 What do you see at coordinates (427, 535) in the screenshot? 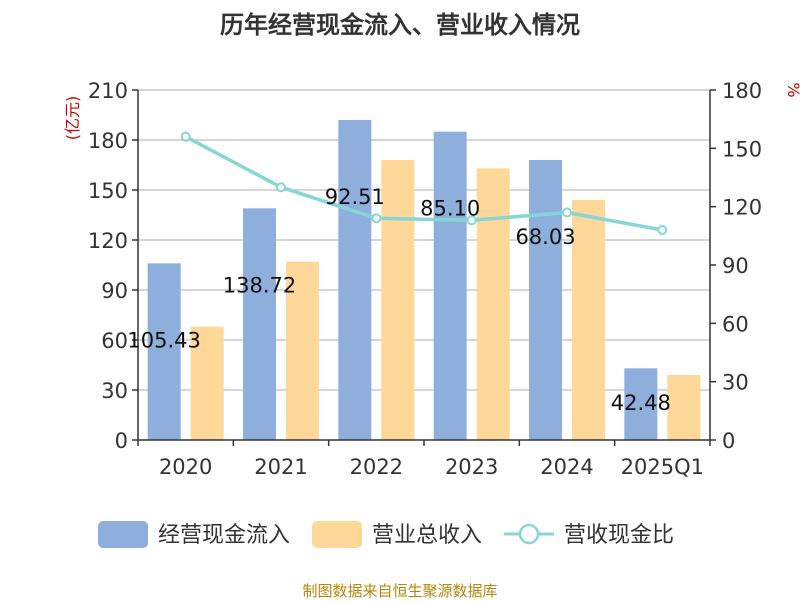
I see `legend-label: 营业总收入` at bounding box center [427, 535].